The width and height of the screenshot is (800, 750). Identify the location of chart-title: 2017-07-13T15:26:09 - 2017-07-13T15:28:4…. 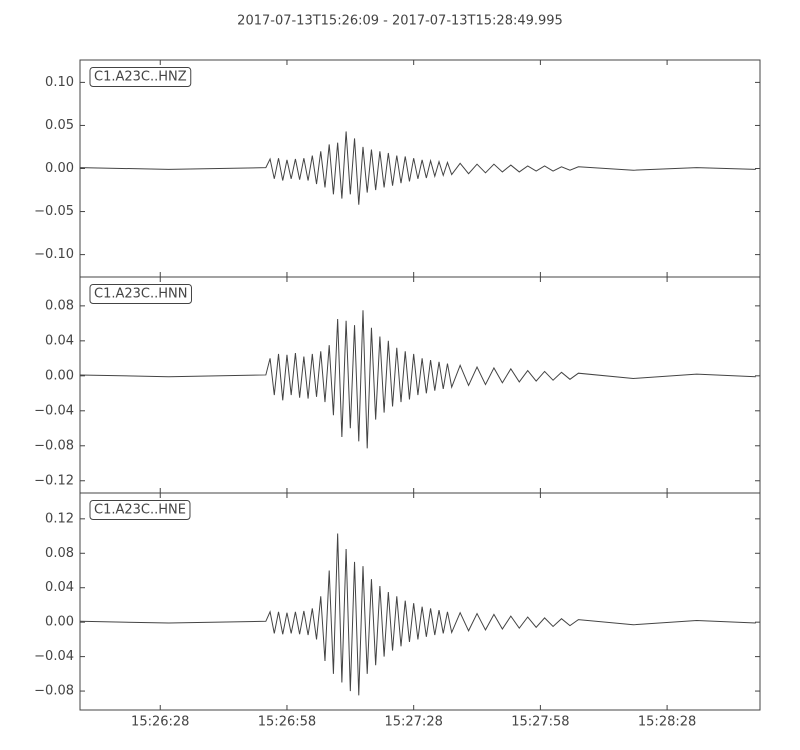
(400, 21).